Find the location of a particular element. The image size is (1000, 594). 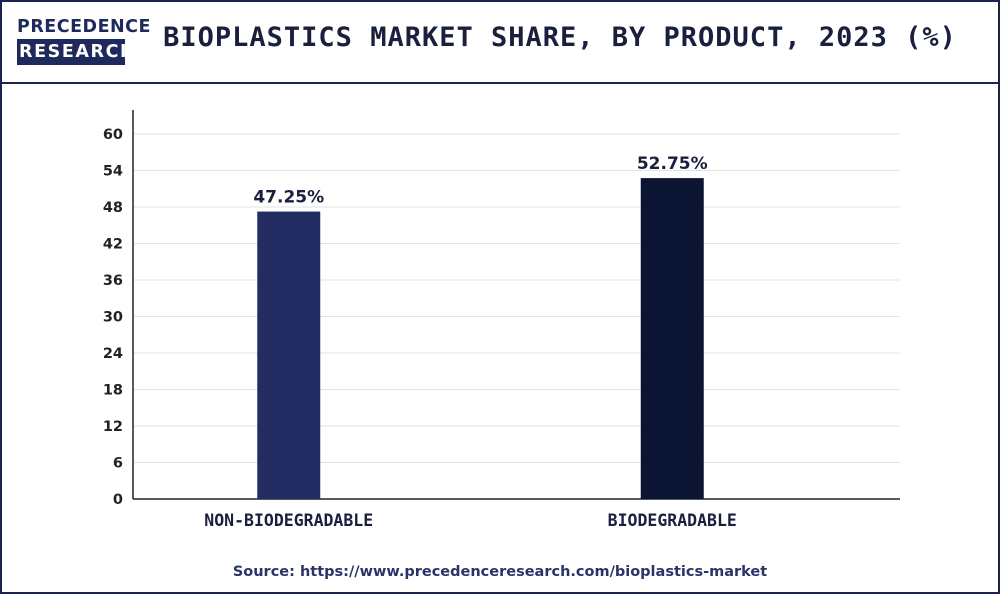

y-tick-label: 18 is located at coordinates (113, 391).